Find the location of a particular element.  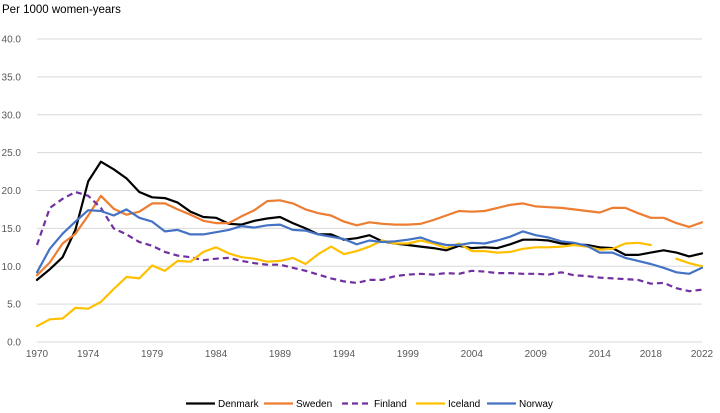

y-tick-label: 5.0 is located at coordinates (14, 305).